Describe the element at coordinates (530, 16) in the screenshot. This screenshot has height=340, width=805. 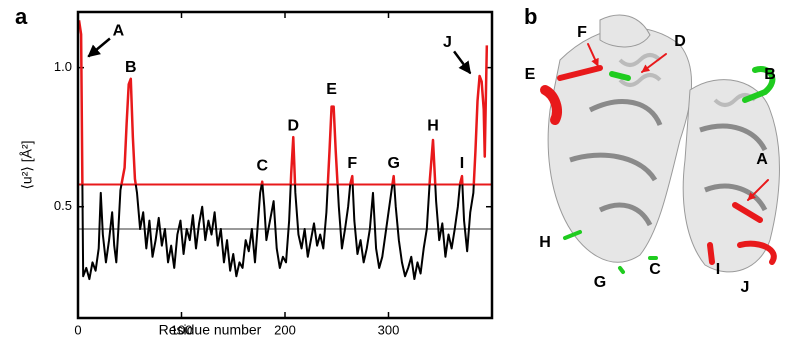
I see `panel-label: b` at that location.